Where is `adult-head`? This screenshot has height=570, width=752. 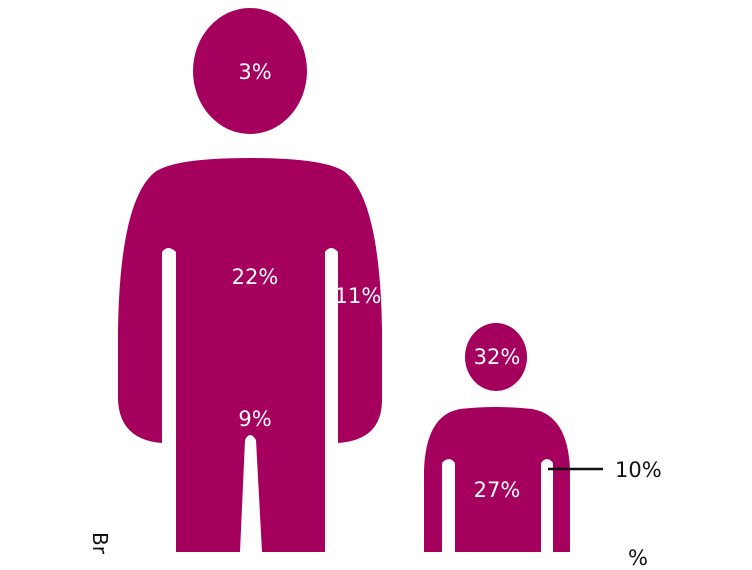 adult-head is located at coordinates (250, 71).